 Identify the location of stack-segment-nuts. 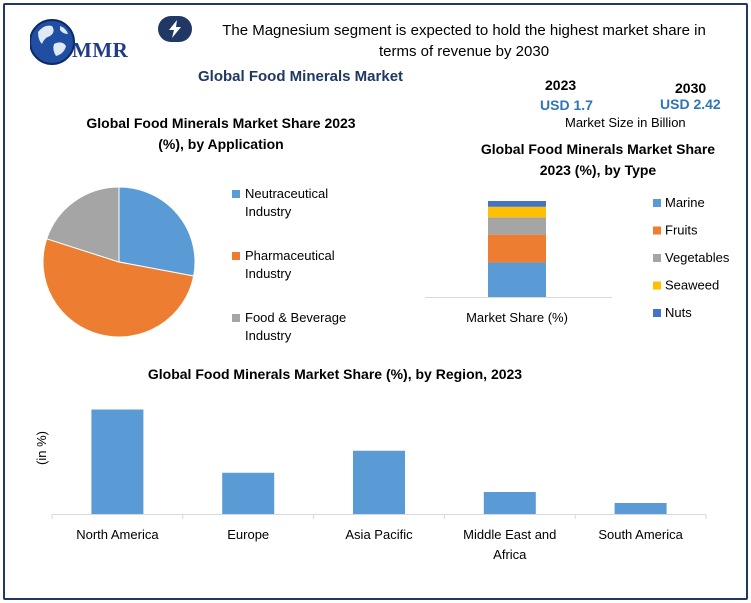
(517, 204).